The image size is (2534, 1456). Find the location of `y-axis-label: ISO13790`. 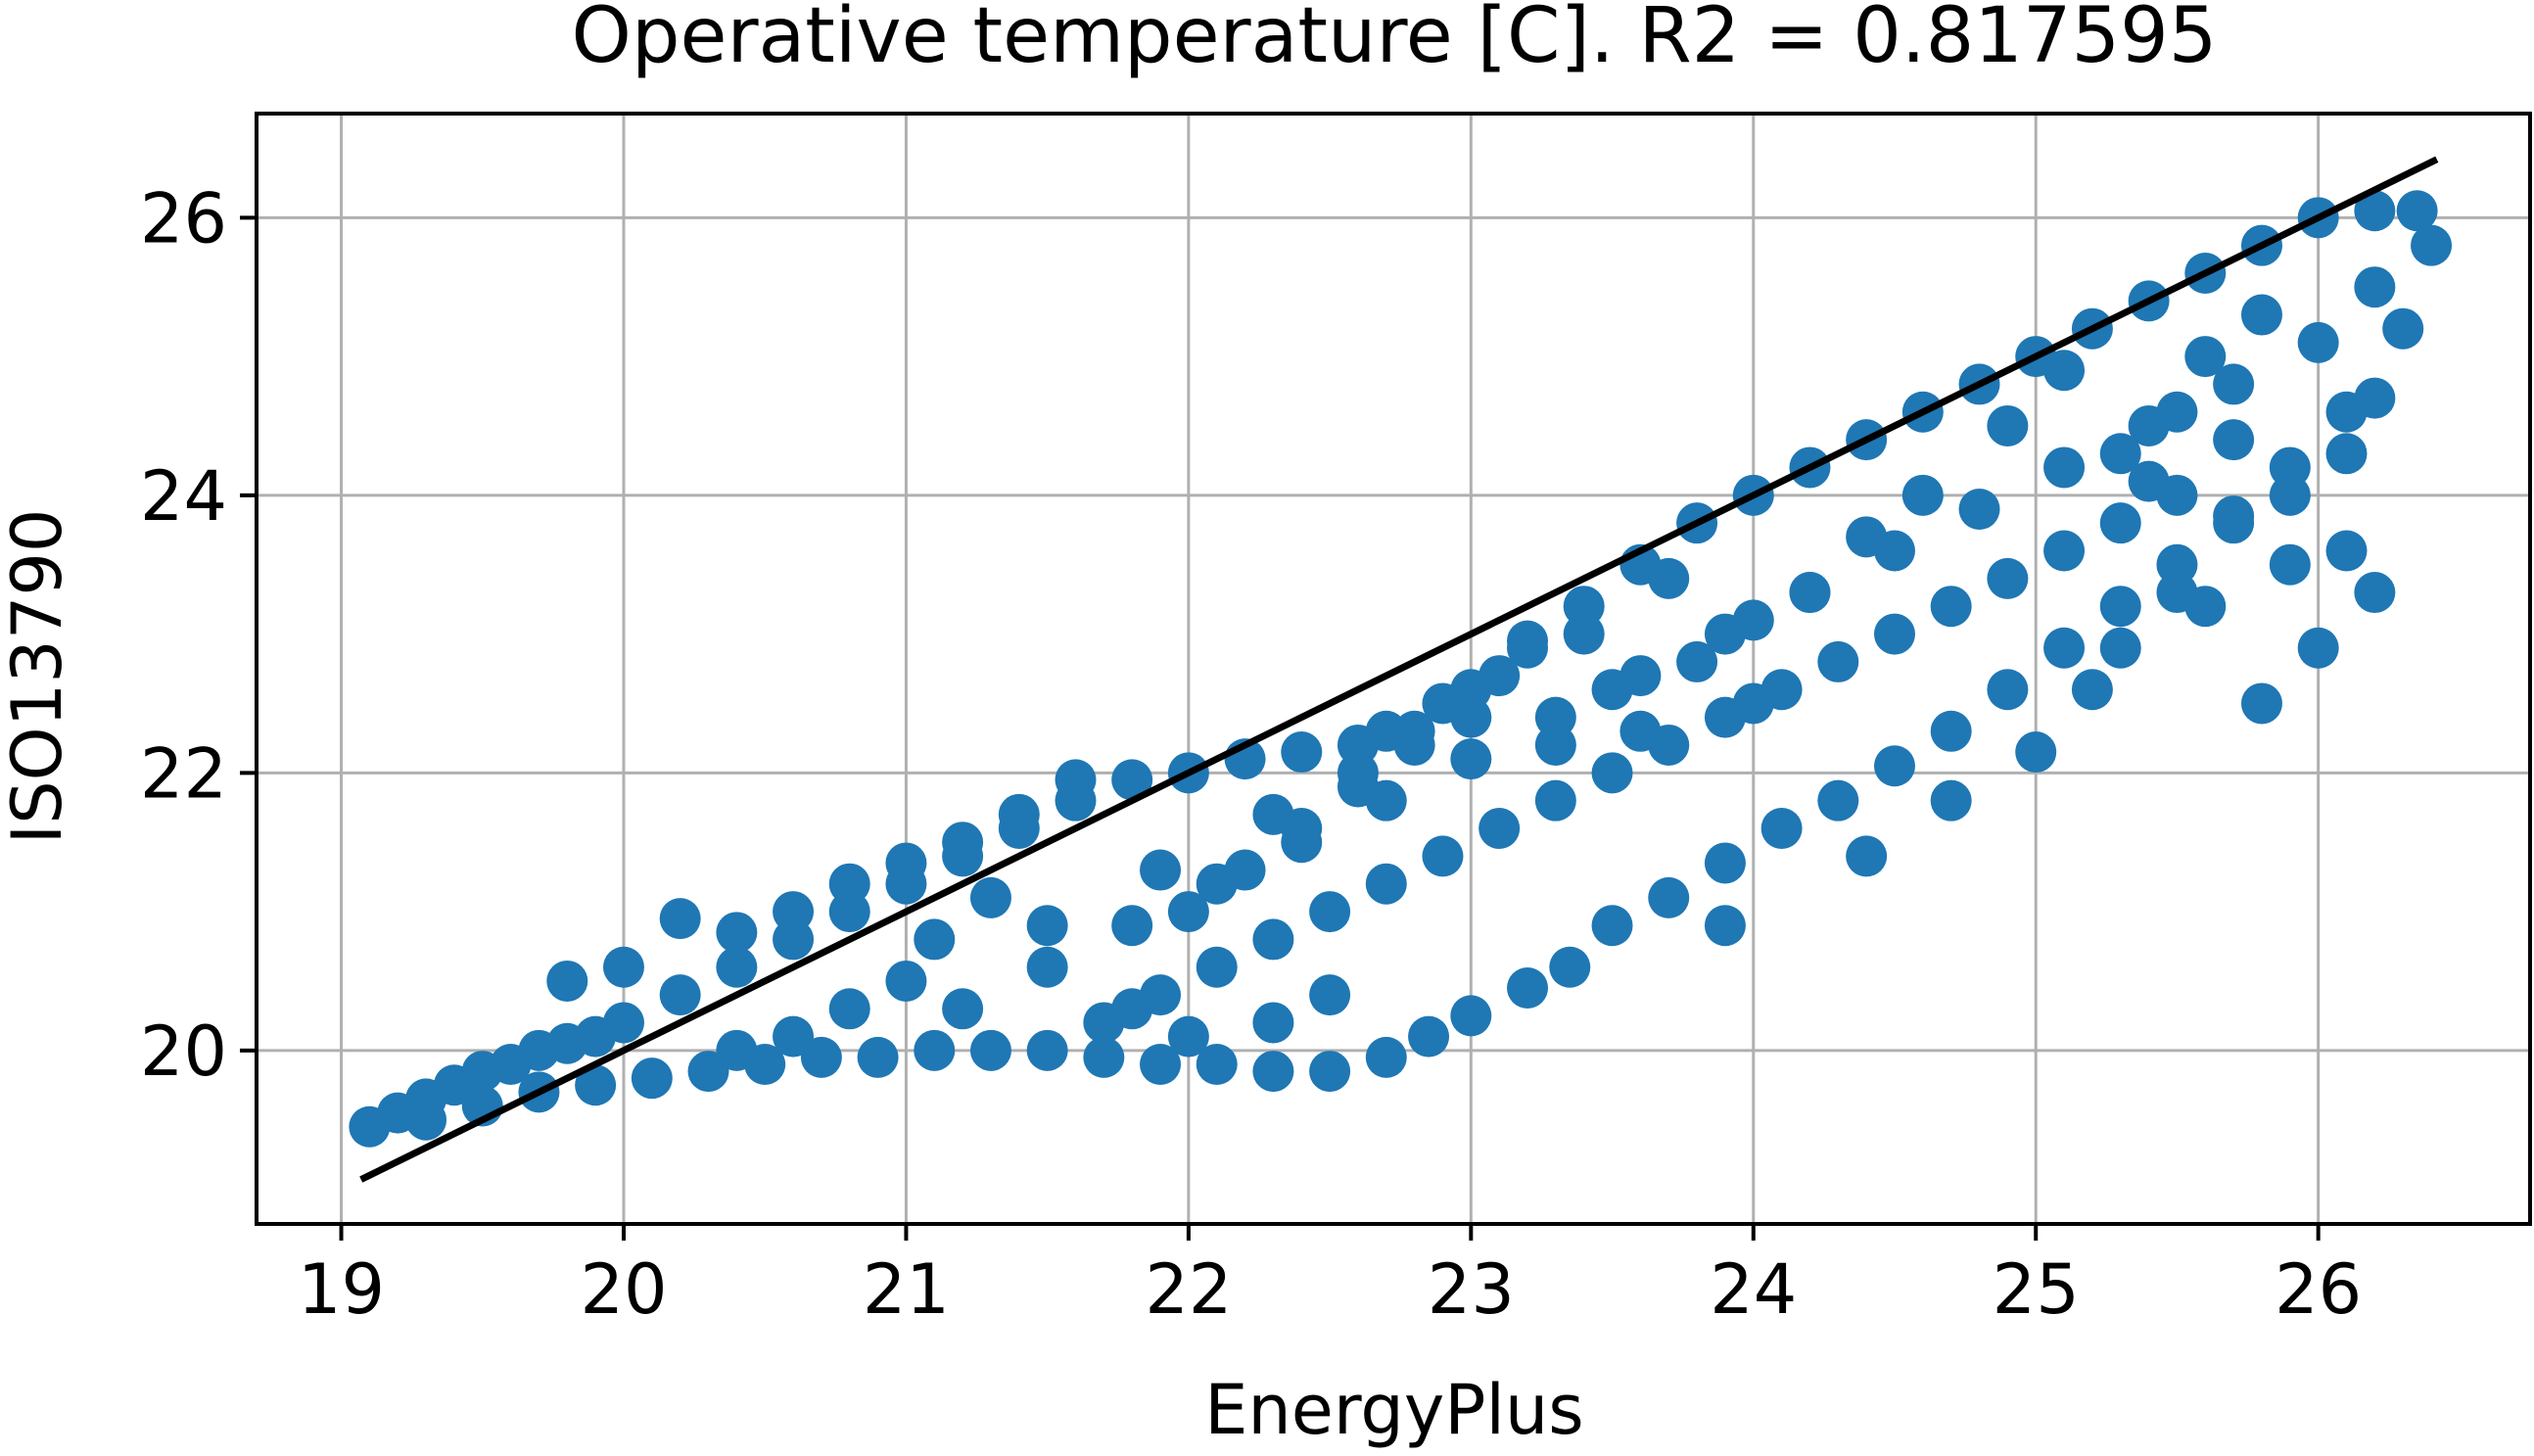

y-axis-label: ISO13790 is located at coordinates (39, 677).